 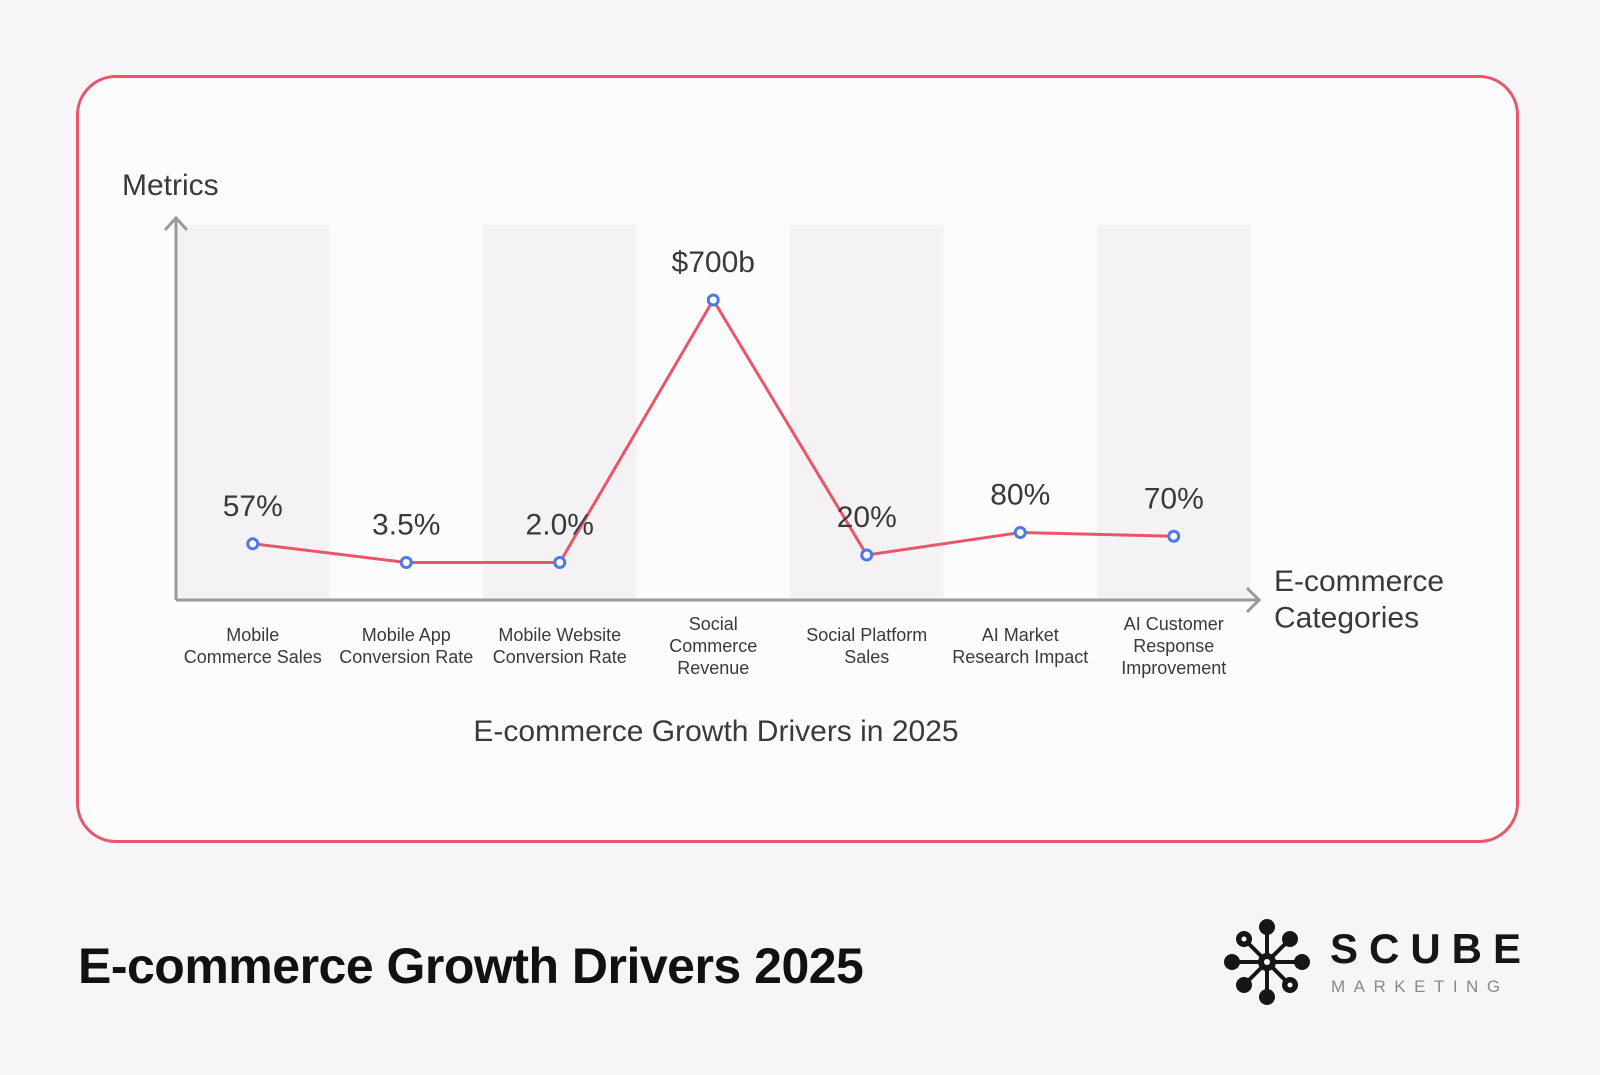 I want to click on data-label: 70%, so click(x=1174, y=498).